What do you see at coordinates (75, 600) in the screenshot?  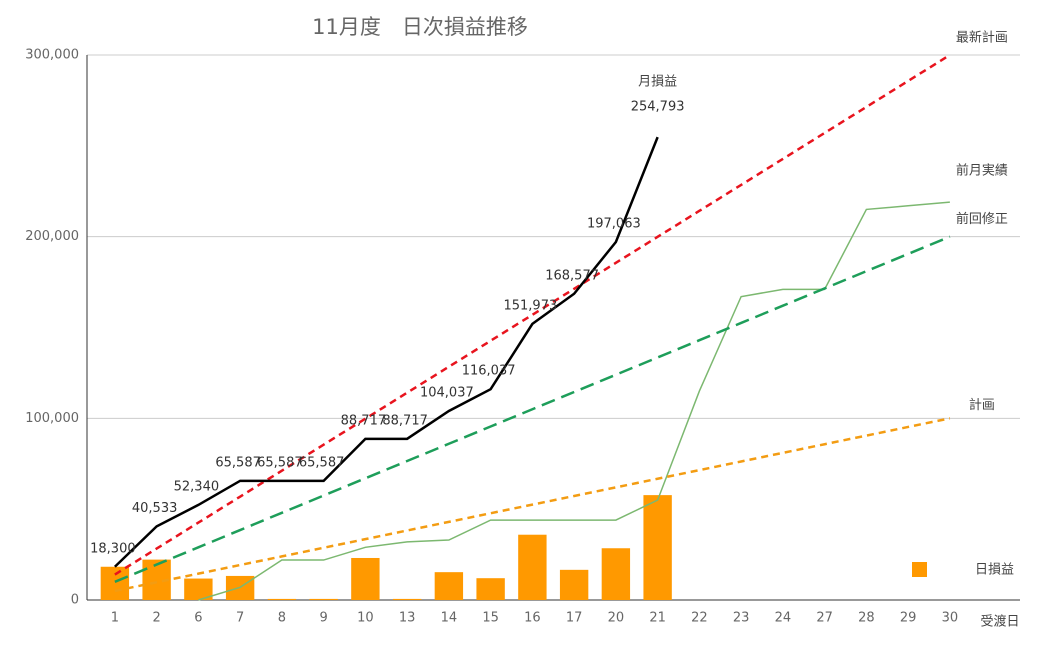 I see `y-tick-label: 0` at bounding box center [75, 600].